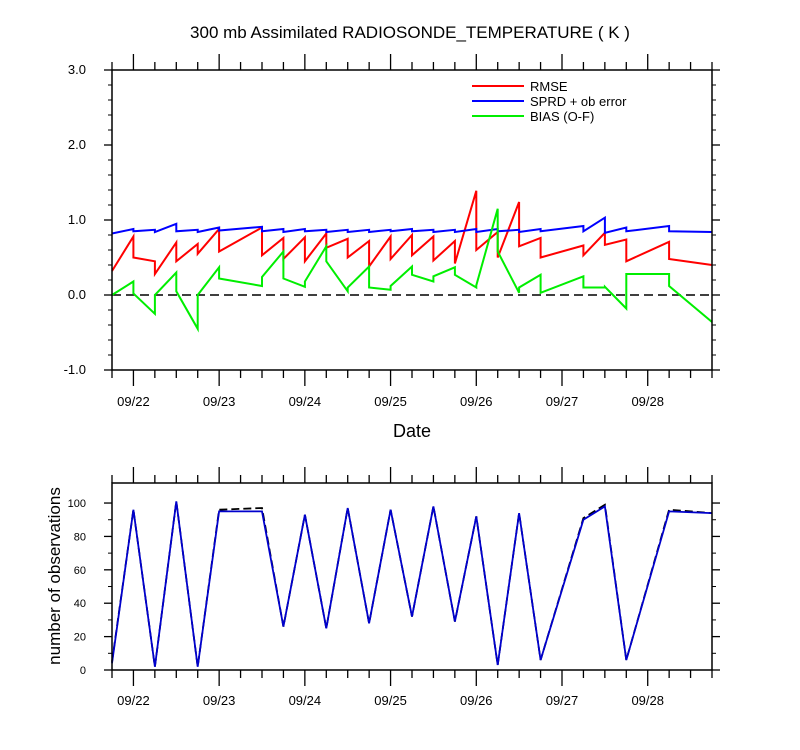  What do you see at coordinates (77, 504) in the screenshot?
I see `y-tick-label: 100` at bounding box center [77, 504].